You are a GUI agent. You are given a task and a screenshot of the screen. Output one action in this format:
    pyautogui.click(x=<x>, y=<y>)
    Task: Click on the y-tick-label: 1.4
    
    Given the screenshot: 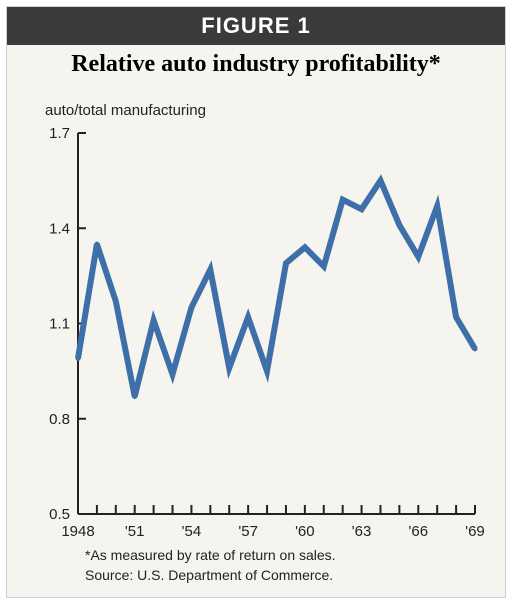 What is the action you would take?
    pyautogui.click(x=59, y=228)
    